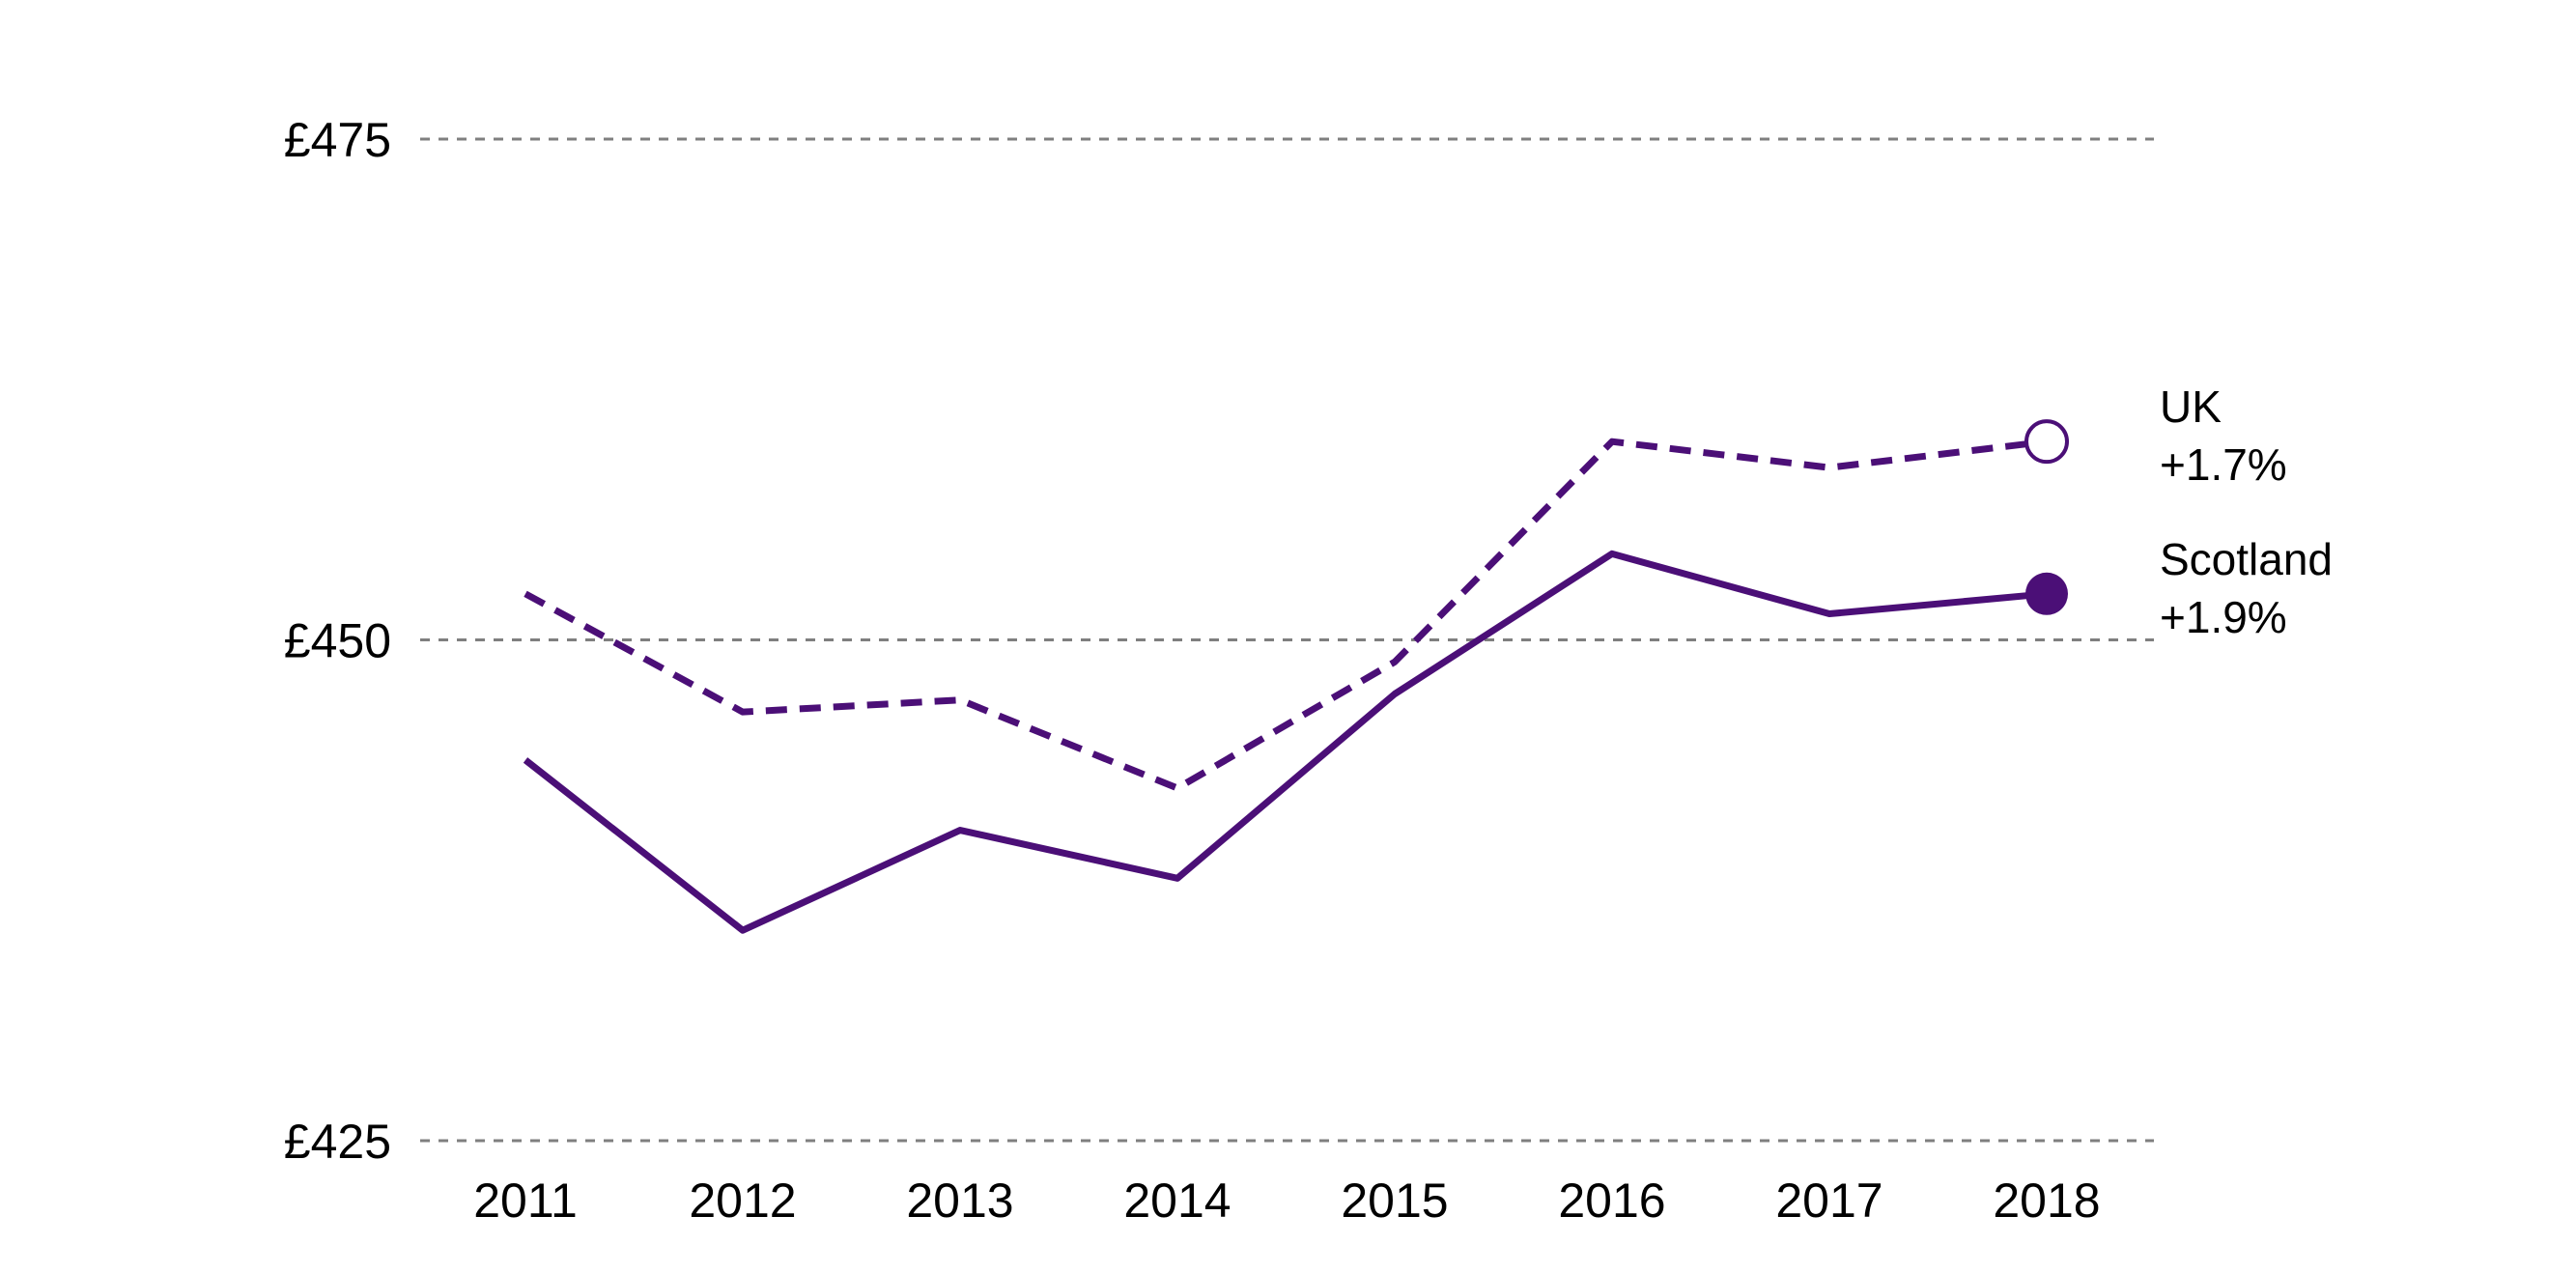 This screenshot has width=2576, height=1273. Describe the element at coordinates (2223, 465) in the screenshot. I see `uk-change-label: +1.7%` at that location.